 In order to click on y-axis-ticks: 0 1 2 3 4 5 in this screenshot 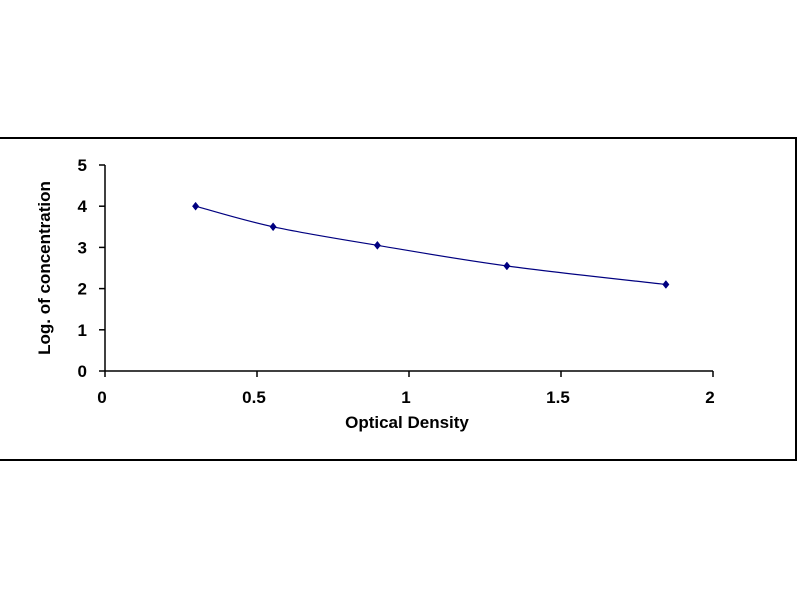, I will do `click(91, 268)`.